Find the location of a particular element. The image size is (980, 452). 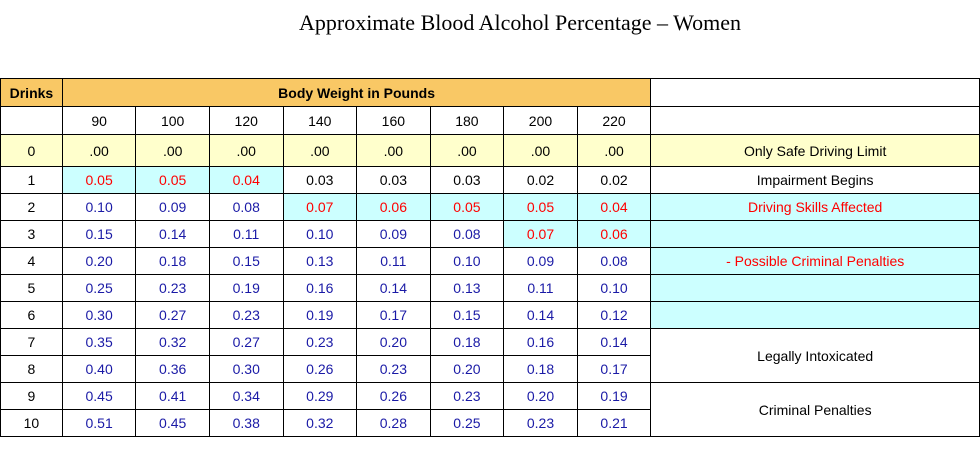

notes-header is located at coordinates (815, 92).